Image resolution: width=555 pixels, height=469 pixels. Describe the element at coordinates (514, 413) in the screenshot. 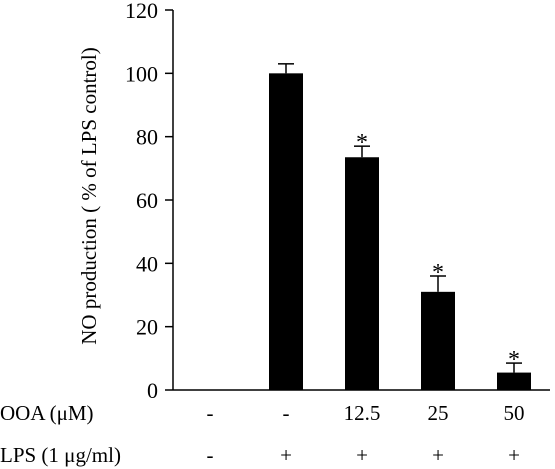

I see `condition-value: 50` at that location.